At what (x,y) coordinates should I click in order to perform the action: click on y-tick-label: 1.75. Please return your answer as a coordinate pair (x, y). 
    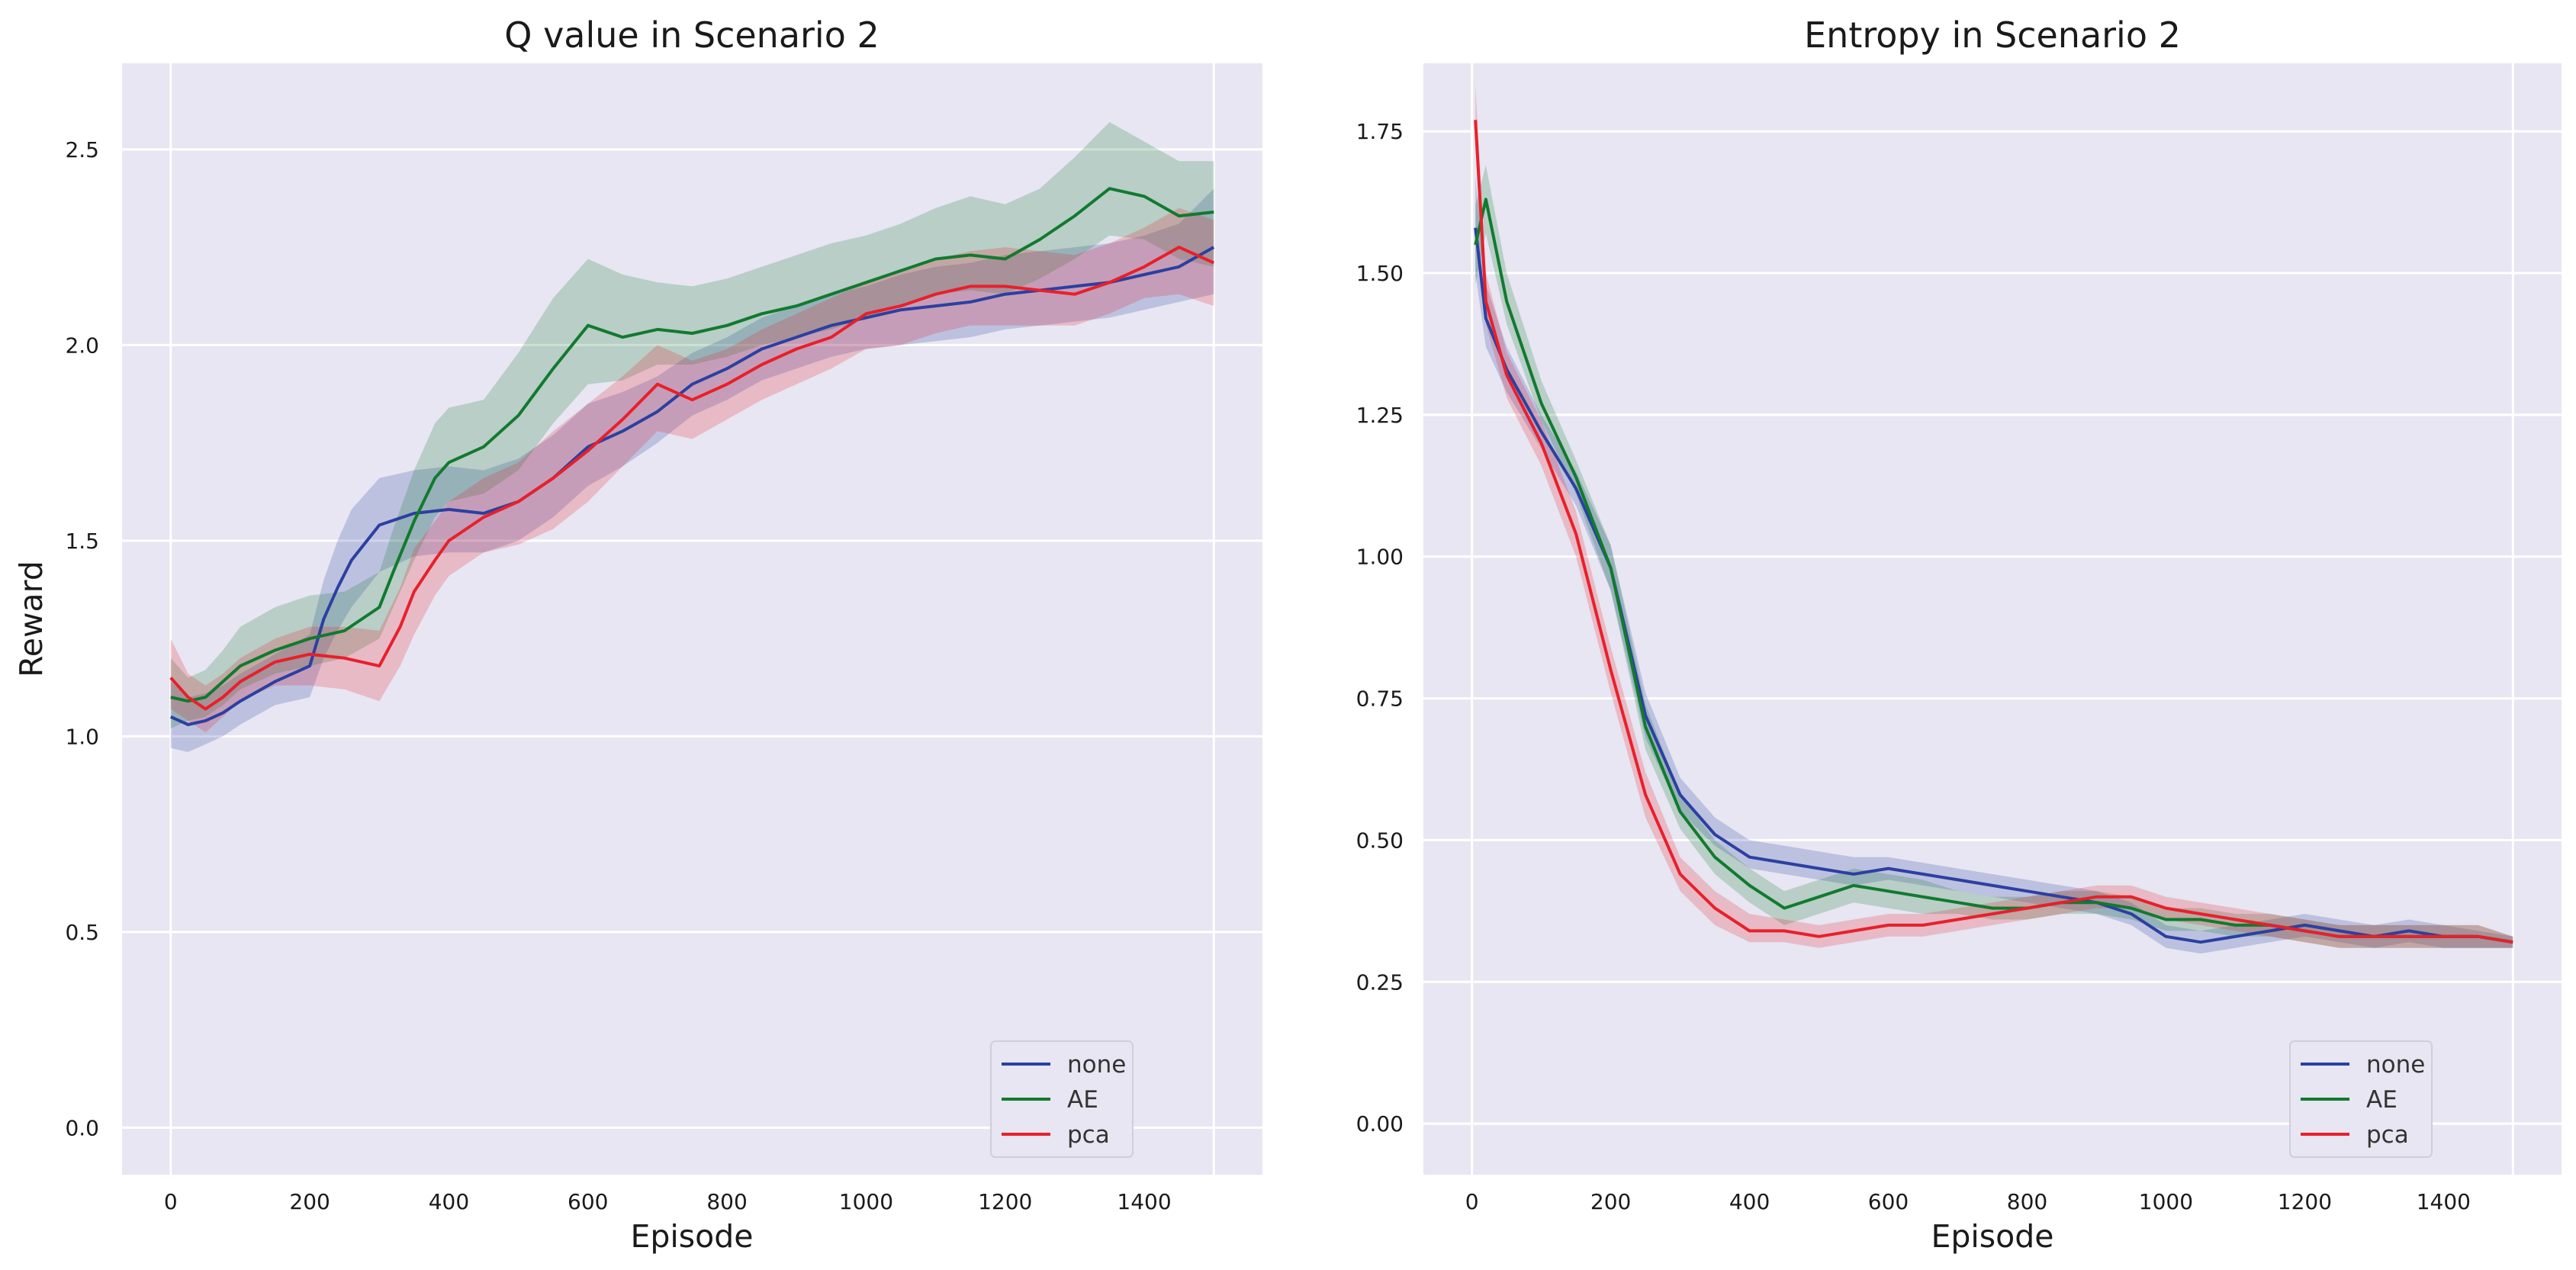
    Looking at the image, I should click on (1380, 131).